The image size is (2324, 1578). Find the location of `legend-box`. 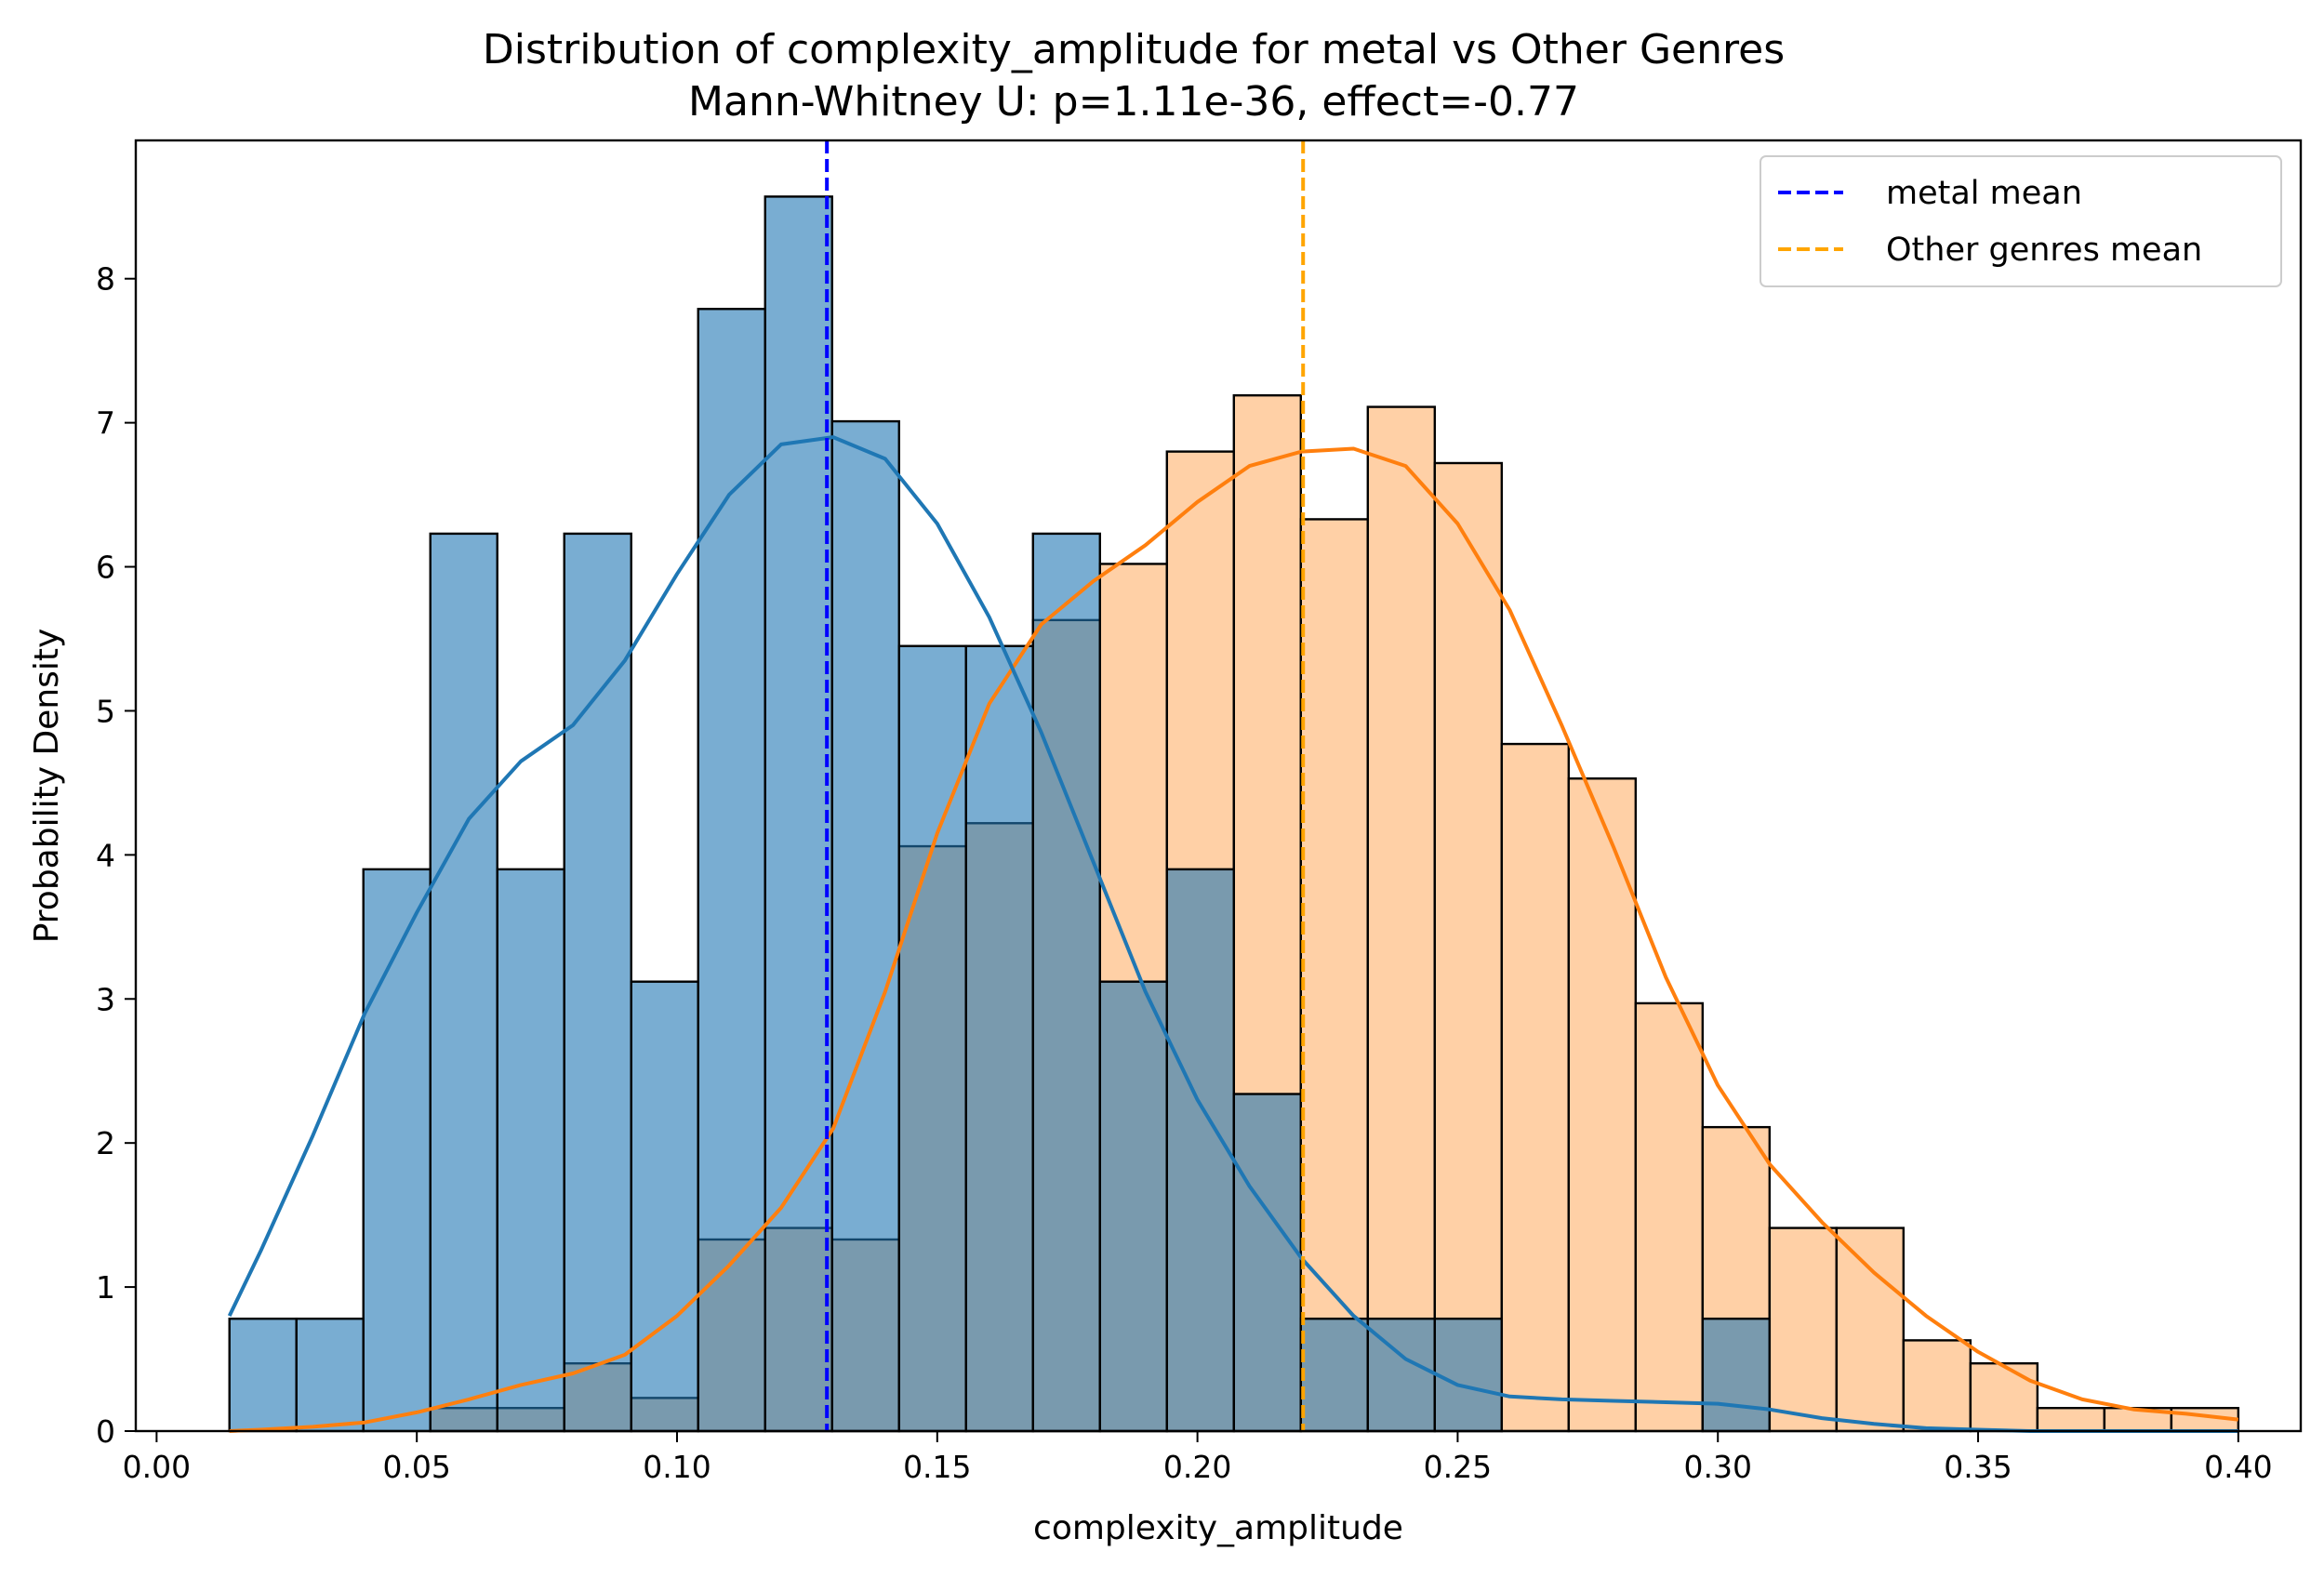

legend-box is located at coordinates (2021, 221).